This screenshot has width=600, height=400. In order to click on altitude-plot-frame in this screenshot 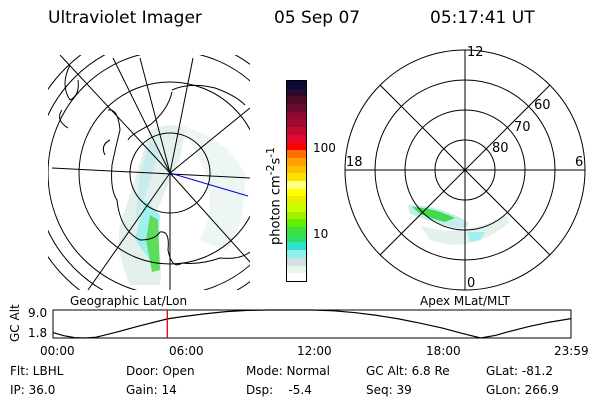, I will do `click(312, 324)`.